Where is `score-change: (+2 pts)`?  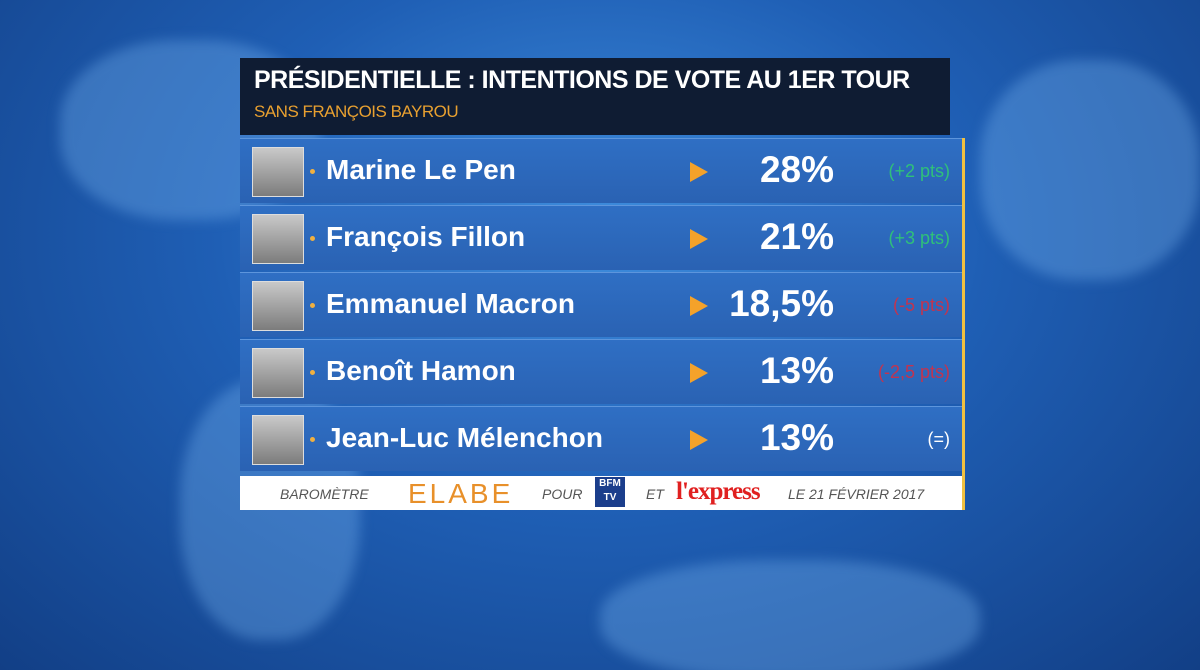
score-change: (+2 pts) is located at coordinates (919, 171).